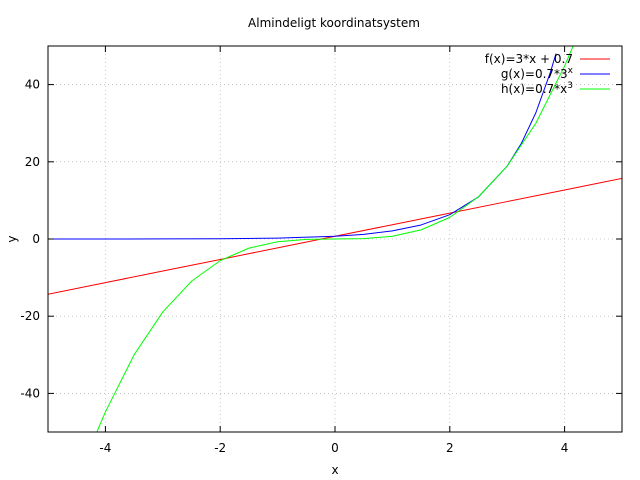 This screenshot has height=480, width=640. What do you see at coordinates (537, 73) in the screenshot?
I see `legend-label-2: g(x)=0.7*3x` at bounding box center [537, 73].